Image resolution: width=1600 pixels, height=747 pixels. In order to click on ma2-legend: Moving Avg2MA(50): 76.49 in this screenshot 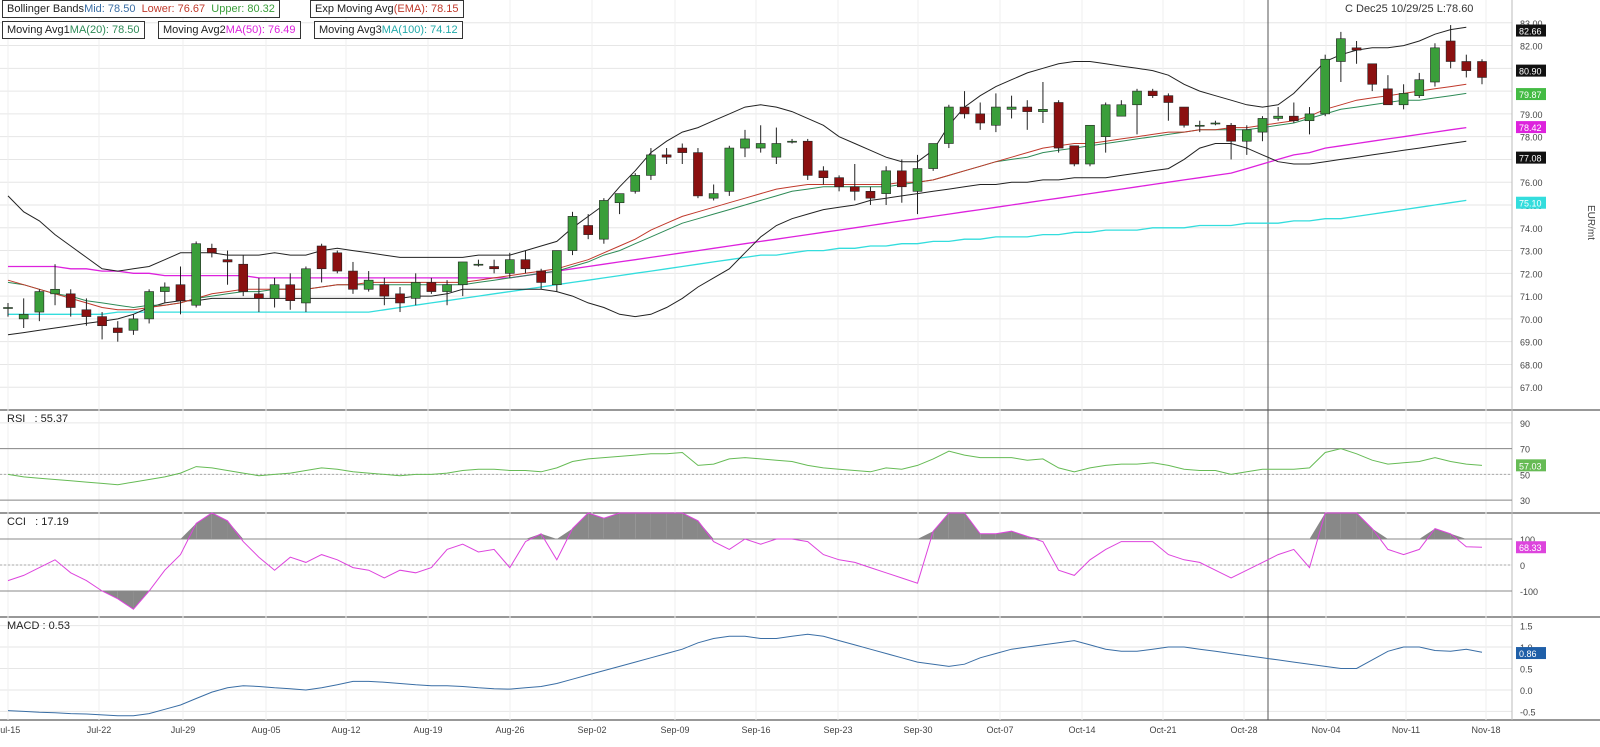, I will do `click(229, 30)`.